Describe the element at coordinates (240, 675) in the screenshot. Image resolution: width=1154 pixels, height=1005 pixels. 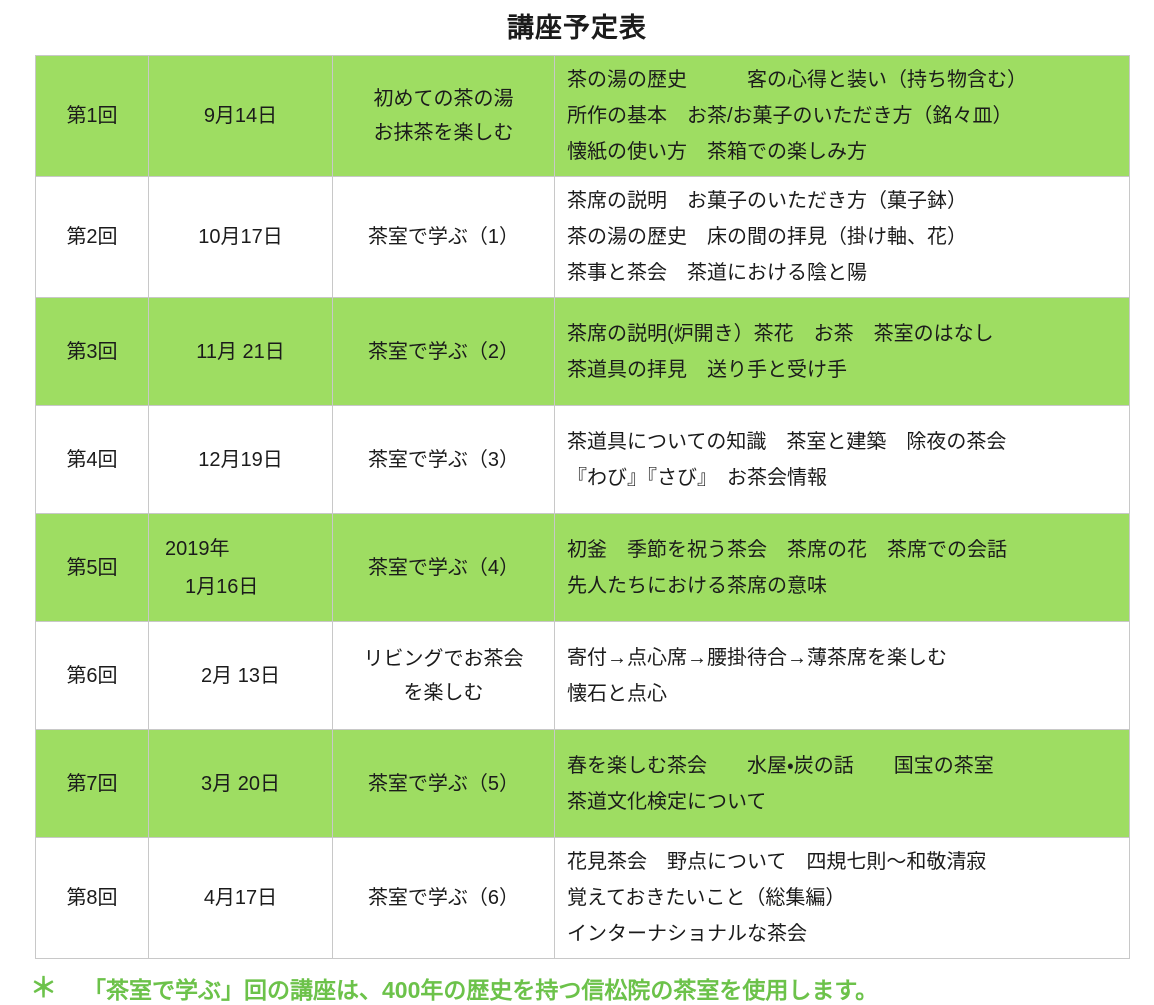
I see `date-cell: 2月 13日` at that location.